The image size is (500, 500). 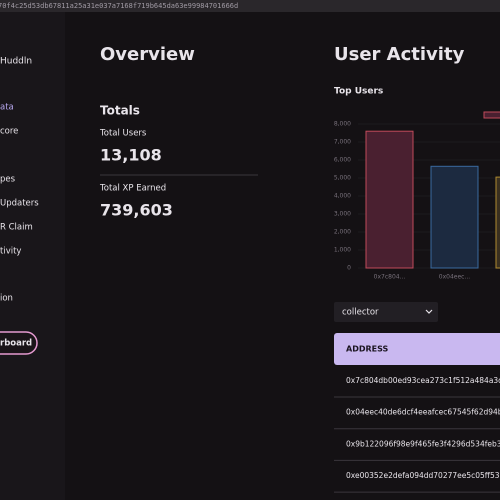 I want to click on y-tick-label: 4,000, so click(x=342, y=196).